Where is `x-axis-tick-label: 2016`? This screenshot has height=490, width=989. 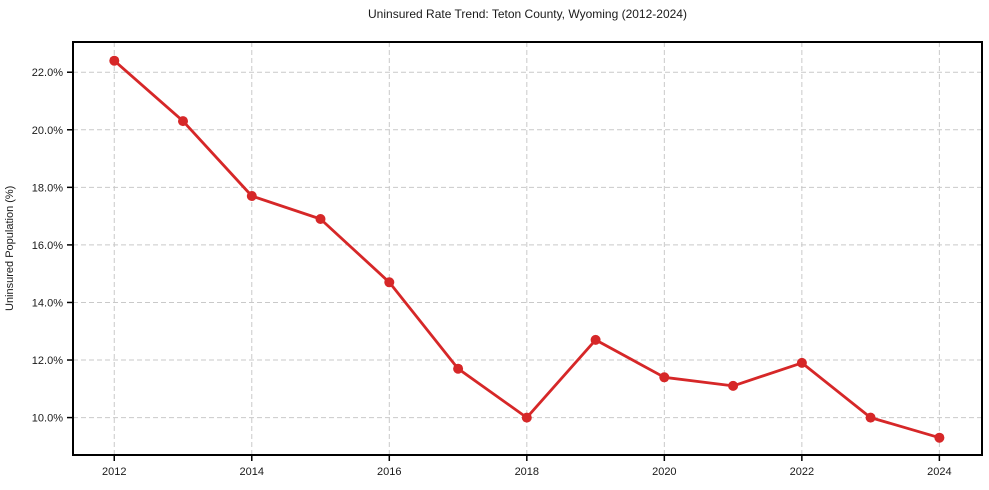
x-axis-tick-label: 2016 is located at coordinates (389, 472).